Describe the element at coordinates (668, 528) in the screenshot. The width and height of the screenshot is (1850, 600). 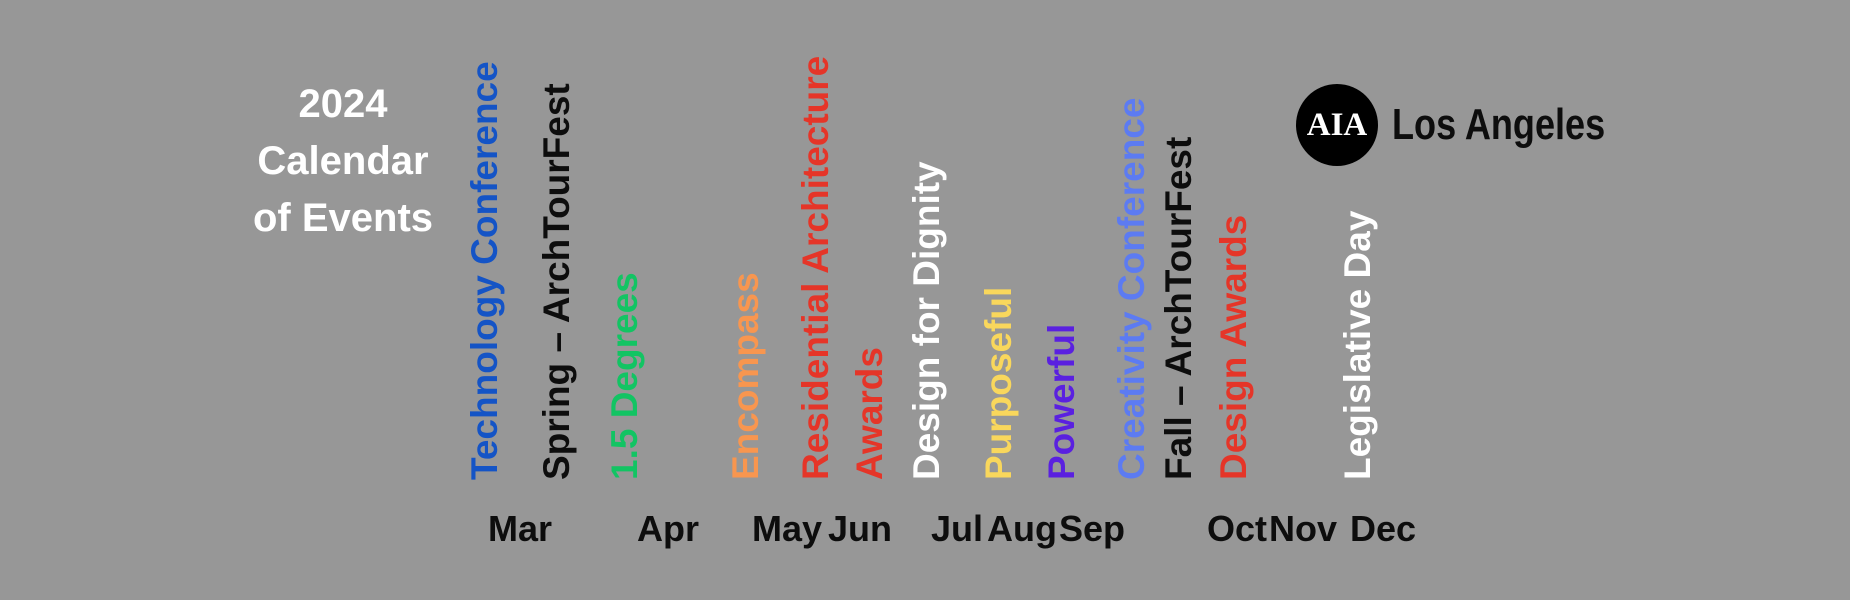
I see `month-label-apr: Apr` at that location.